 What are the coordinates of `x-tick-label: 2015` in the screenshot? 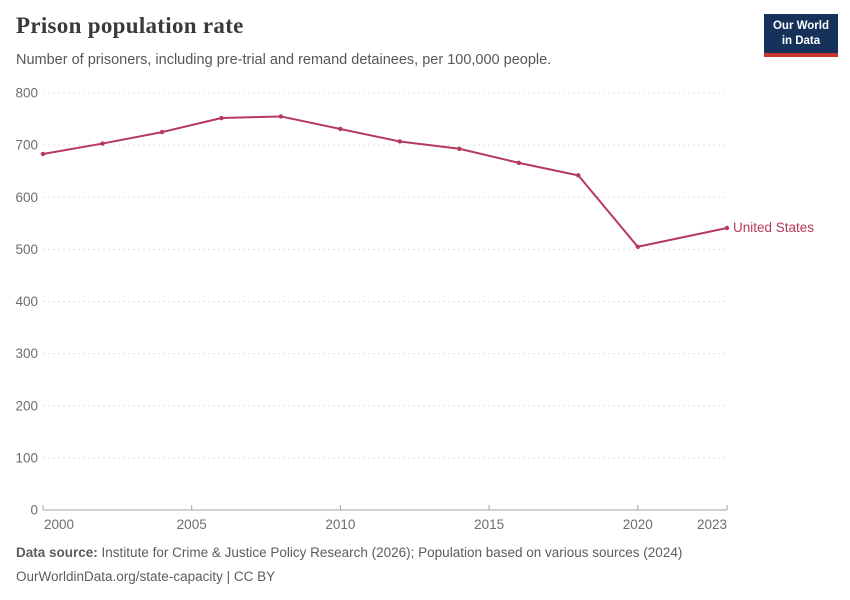 It's located at (489, 524).